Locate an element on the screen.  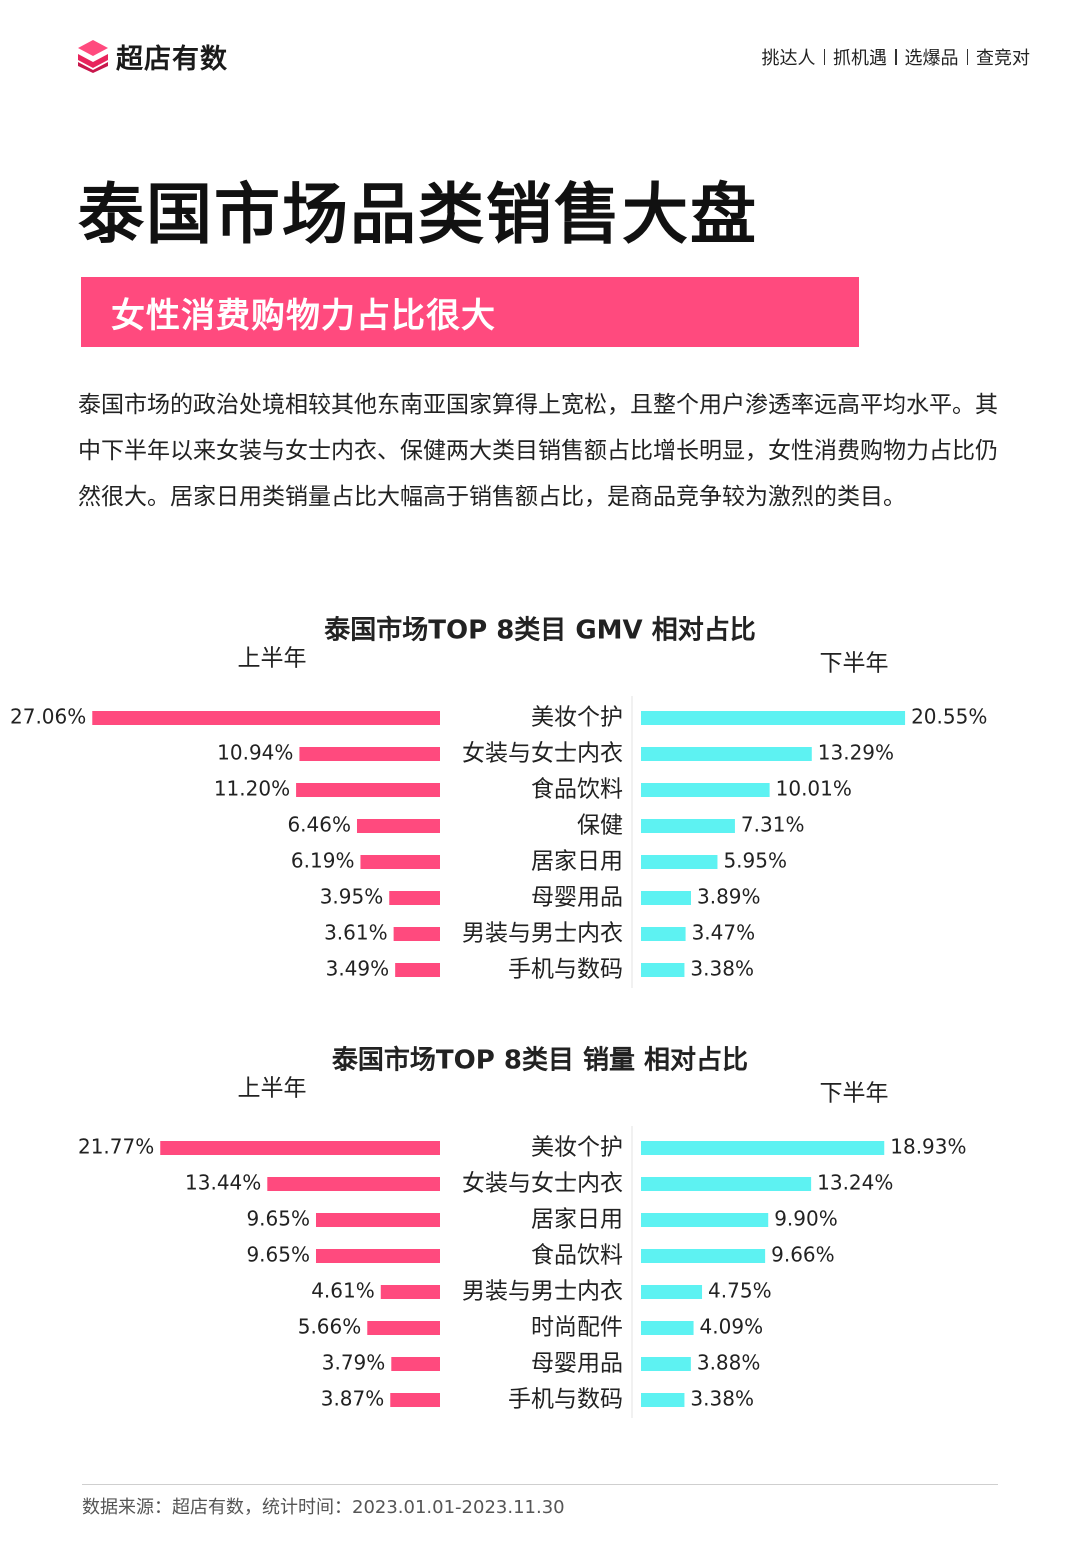
nav-item-competitors: 查竞对 is located at coordinates (1003, 58).